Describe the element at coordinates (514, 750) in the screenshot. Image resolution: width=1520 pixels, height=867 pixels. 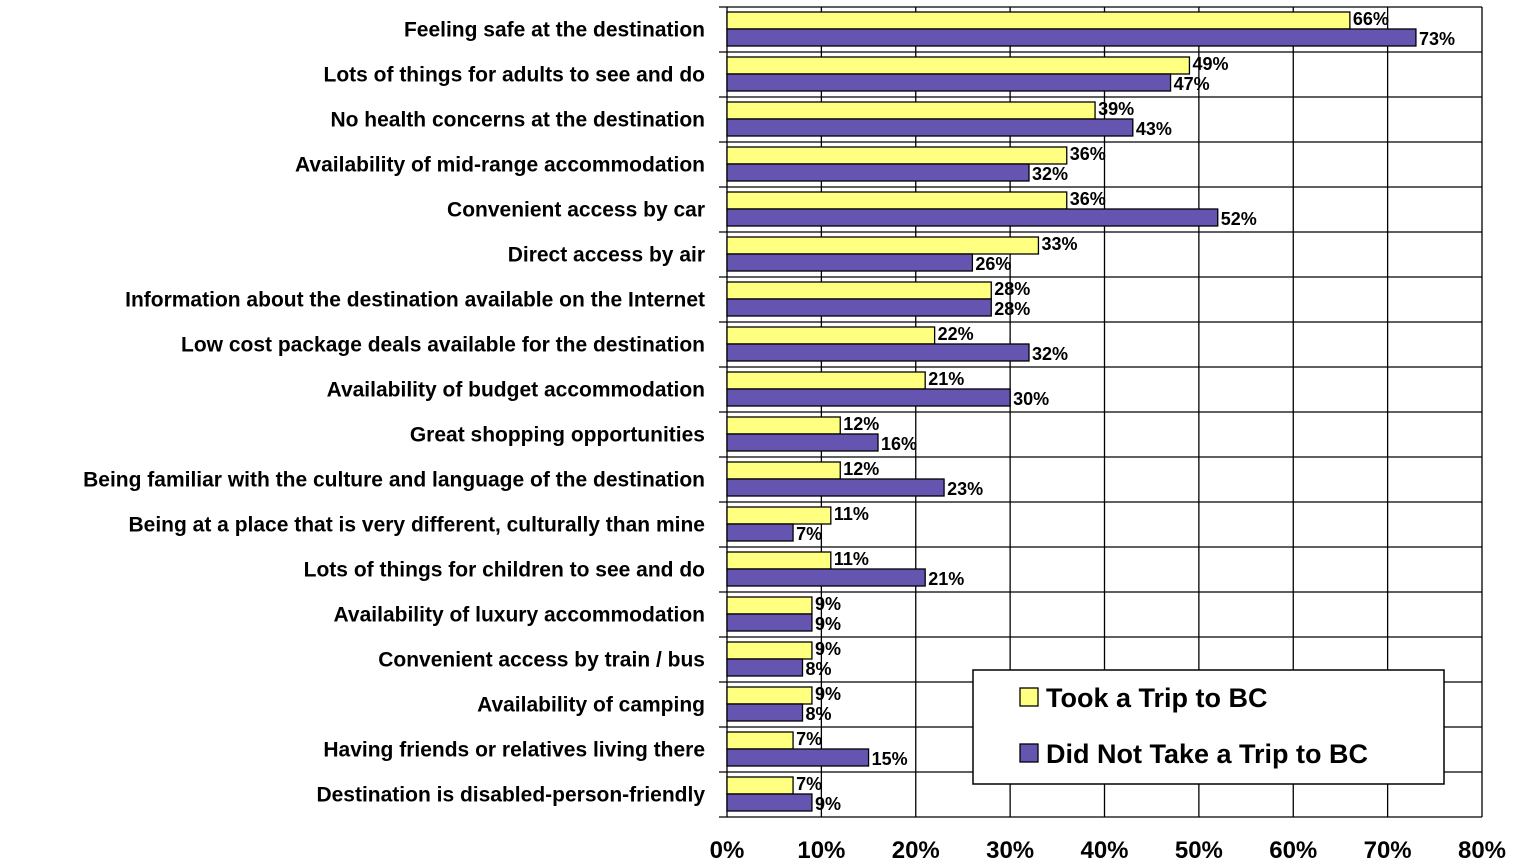
I see `category-label: Having friends or relatives living there` at that location.